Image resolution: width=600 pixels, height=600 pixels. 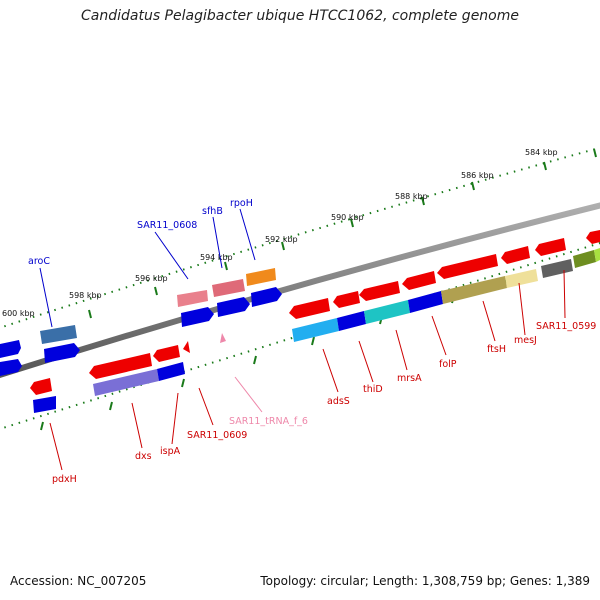 I want to click on tick-label: 594 kbp, so click(x=216, y=257).